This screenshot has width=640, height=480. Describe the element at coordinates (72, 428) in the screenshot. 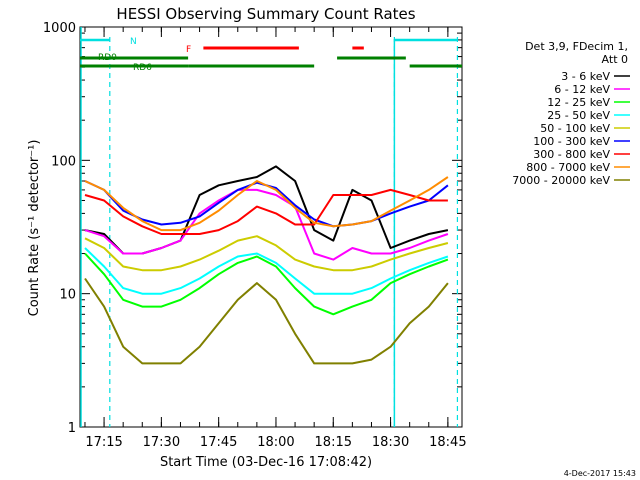

I see `y-tick-label: 1` at that location.